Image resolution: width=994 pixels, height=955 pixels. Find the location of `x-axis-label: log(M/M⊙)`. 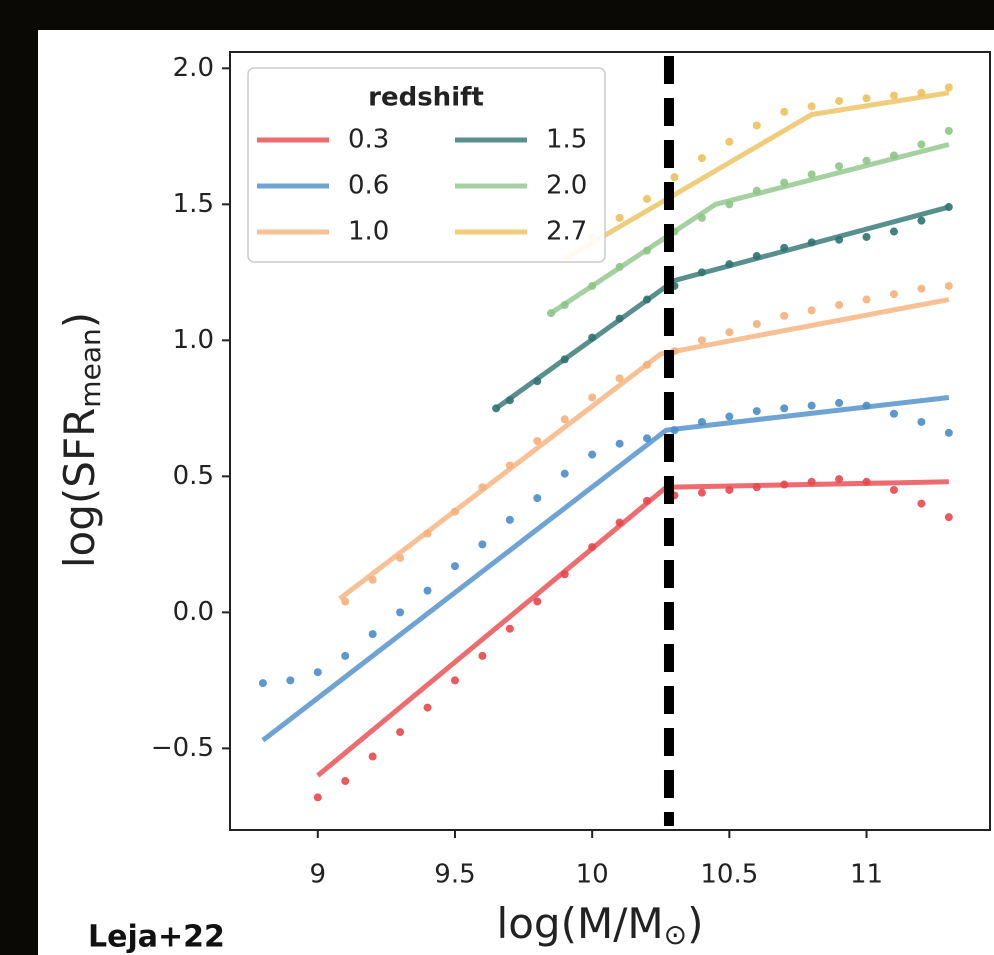

x-axis-label: log(M/M⊙) is located at coordinates (600, 925).